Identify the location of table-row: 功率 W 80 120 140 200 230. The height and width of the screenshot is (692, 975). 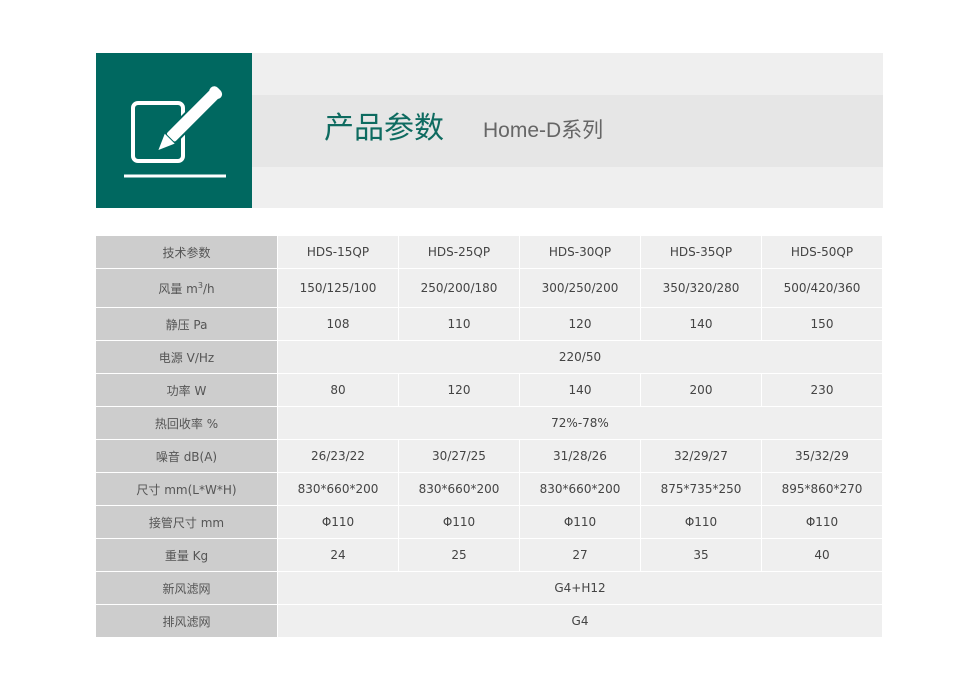
(489, 390).